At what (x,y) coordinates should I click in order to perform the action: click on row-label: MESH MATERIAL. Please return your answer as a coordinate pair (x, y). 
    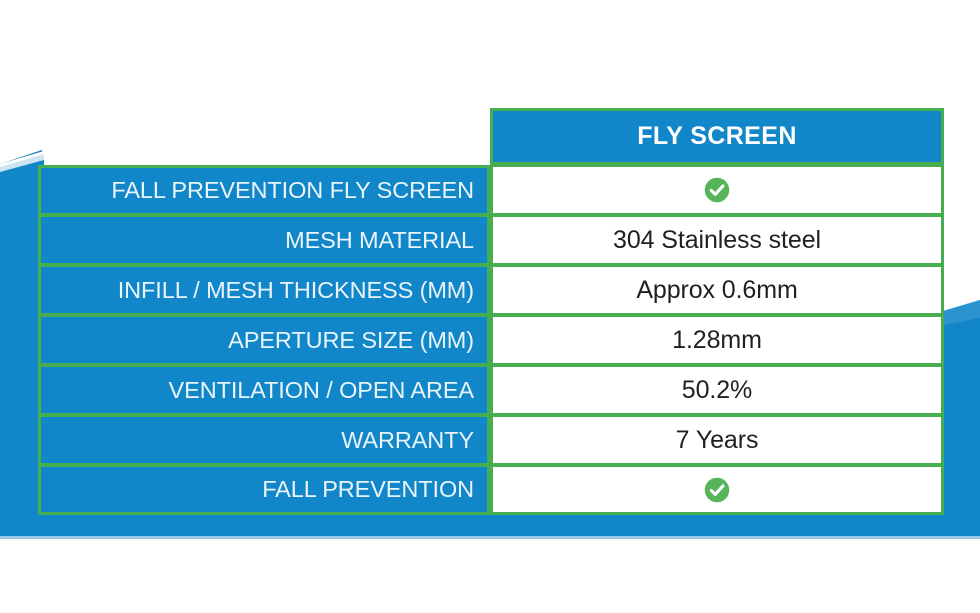
    Looking at the image, I should click on (379, 239).